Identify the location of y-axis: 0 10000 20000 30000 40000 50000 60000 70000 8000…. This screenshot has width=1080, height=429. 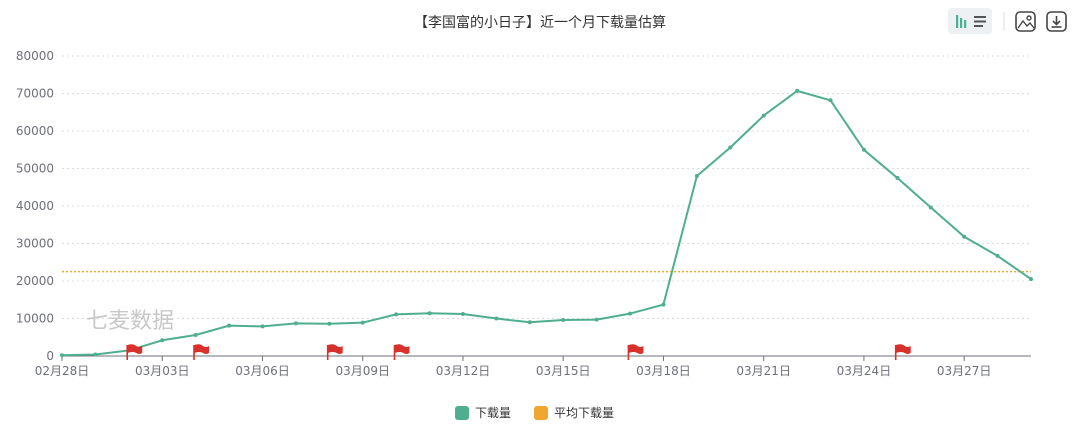
(35, 206).